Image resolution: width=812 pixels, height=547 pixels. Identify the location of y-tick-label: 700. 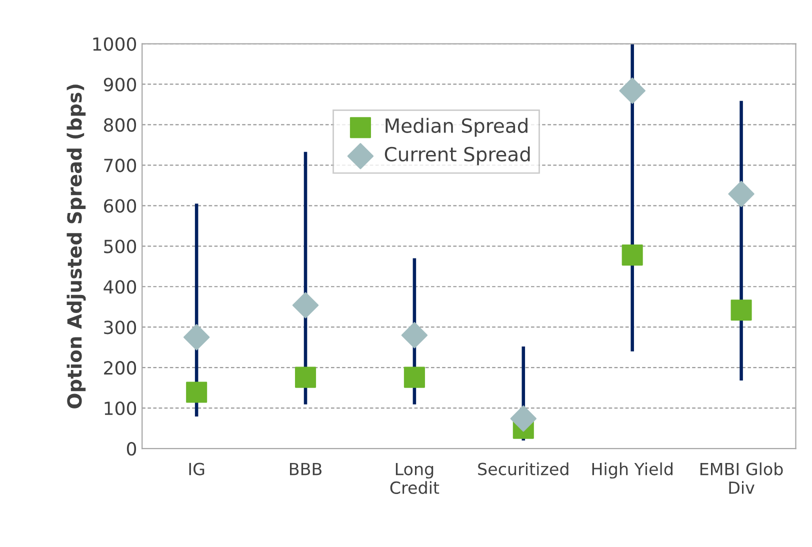
(120, 165).